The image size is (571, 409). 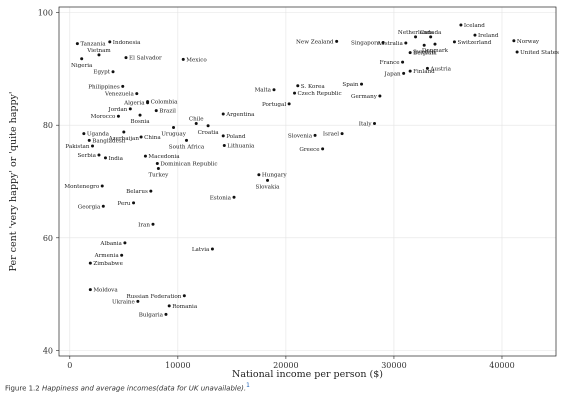 I want to click on point-label: Lithuania, so click(x=241, y=146).